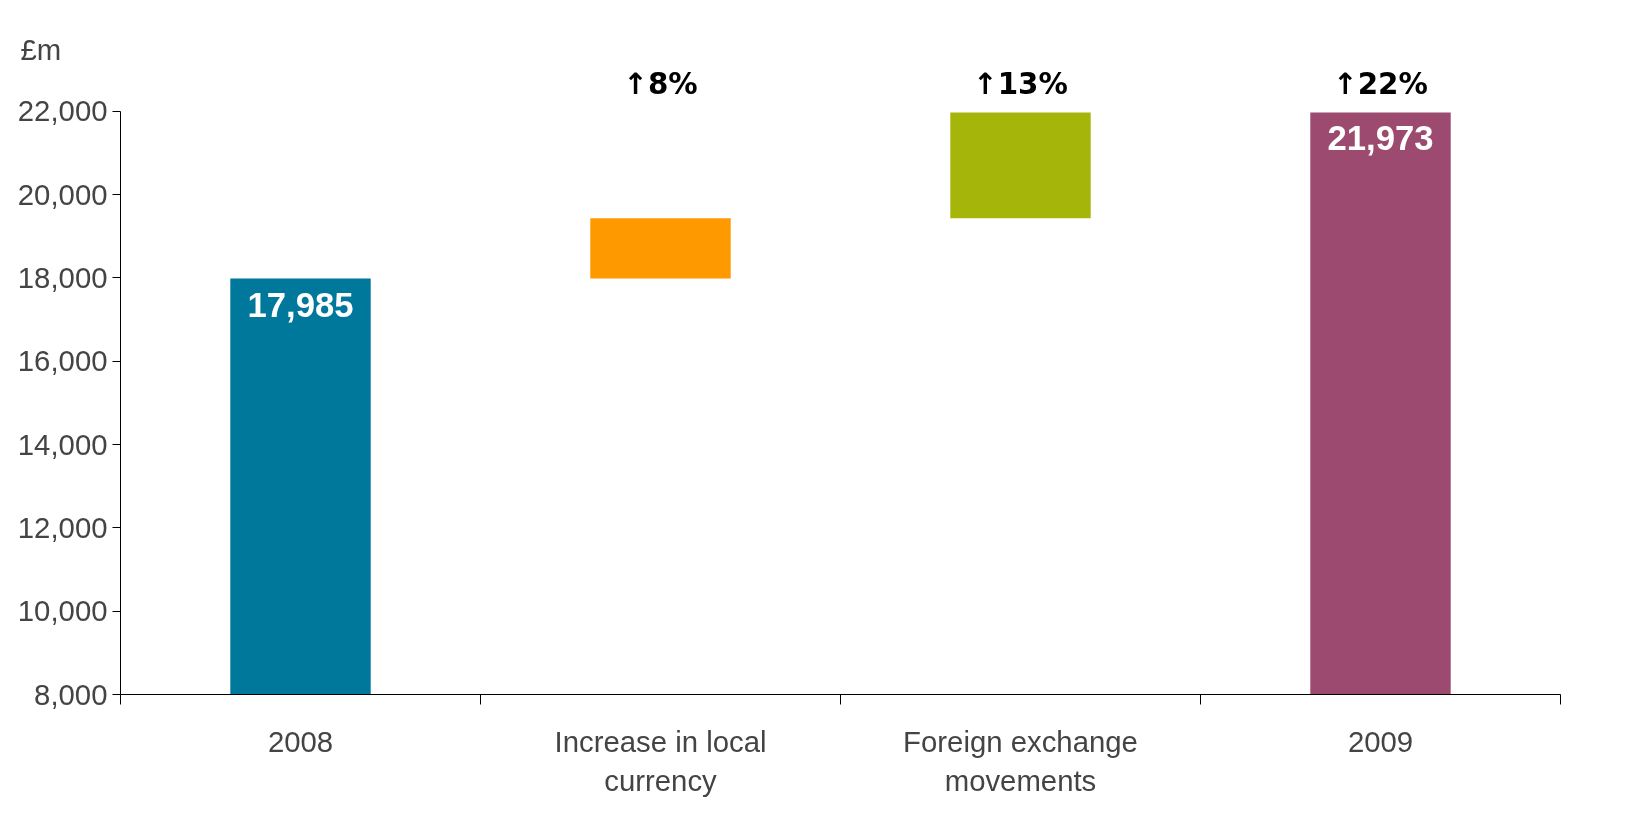 This screenshot has width=1630, height=813. What do you see at coordinates (1380, 84) in the screenshot?
I see `text: ↑22%` at bounding box center [1380, 84].